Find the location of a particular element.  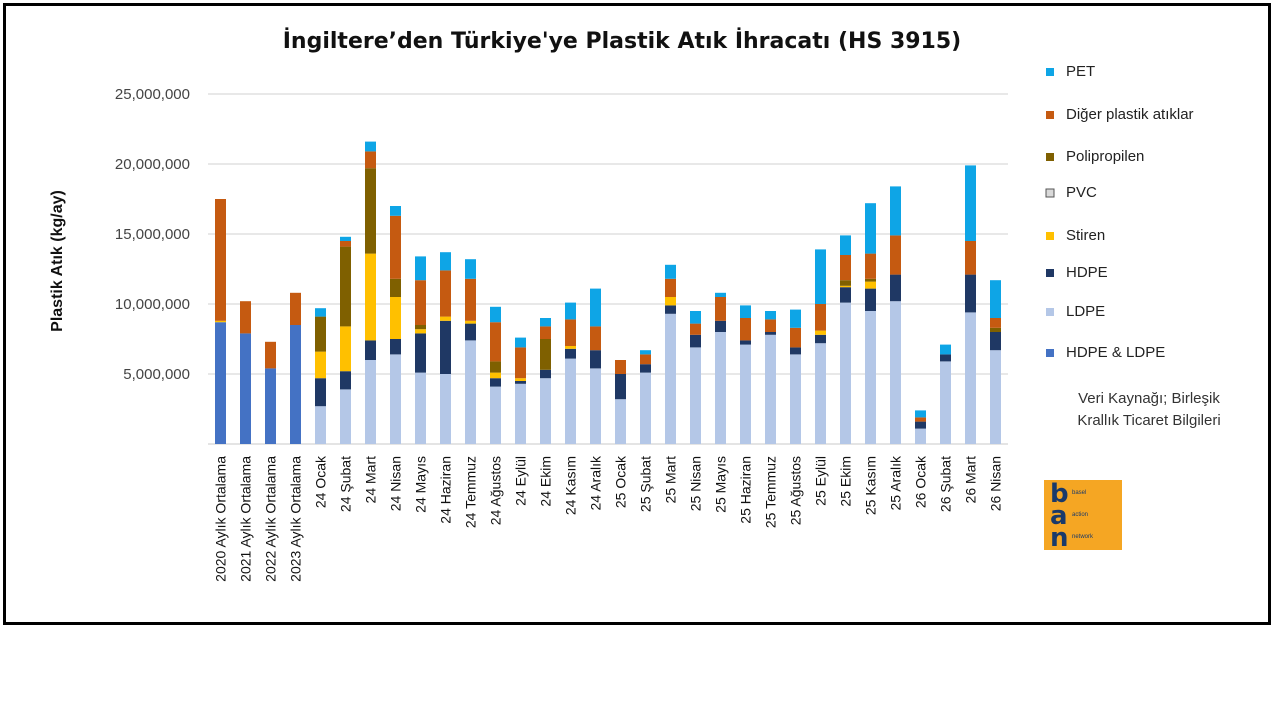

legend-label: Stiren is located at coordinates (1085, 235).